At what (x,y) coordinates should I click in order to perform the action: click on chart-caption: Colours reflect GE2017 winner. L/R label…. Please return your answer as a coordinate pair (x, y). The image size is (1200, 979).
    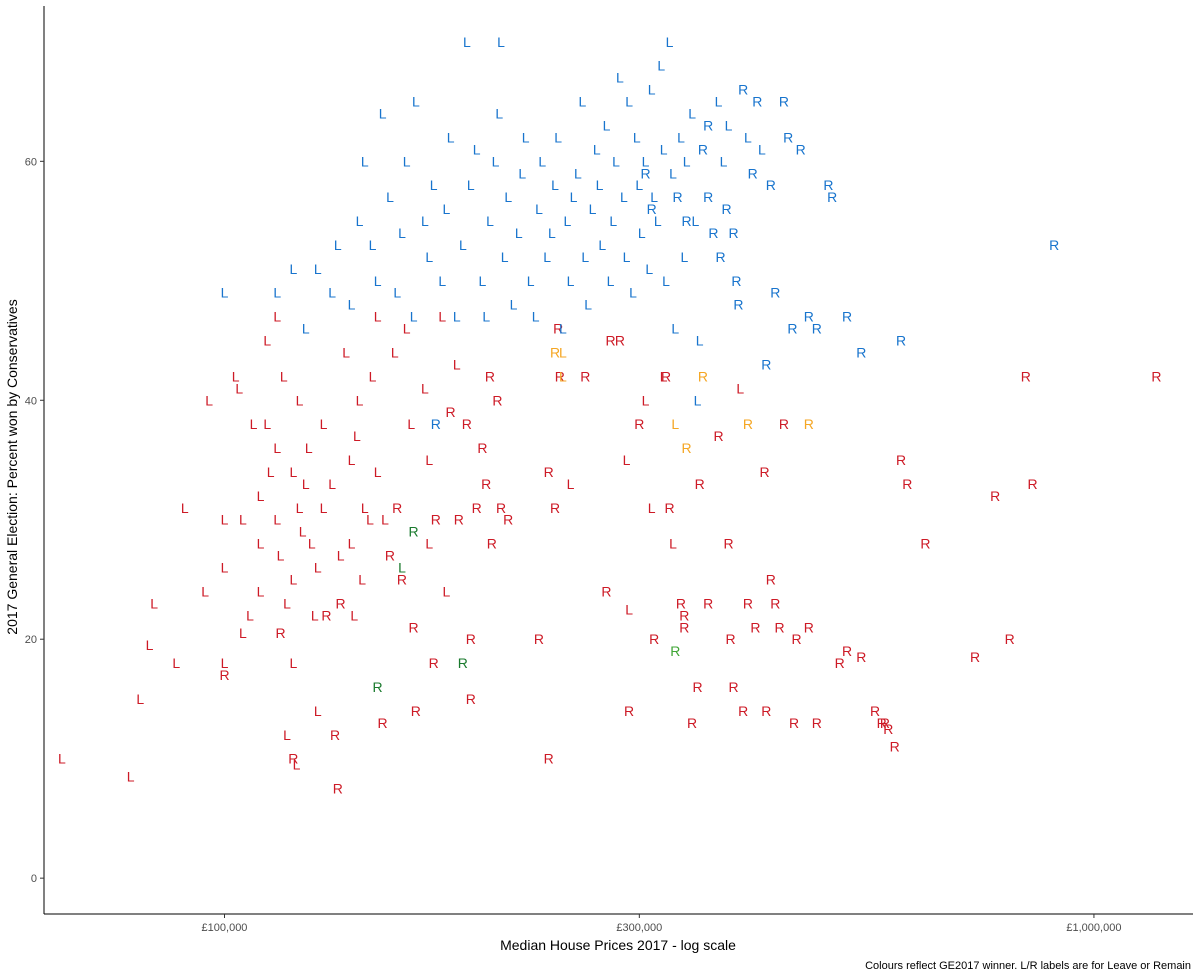
    Looking at the image, I should click on (1028, 966).